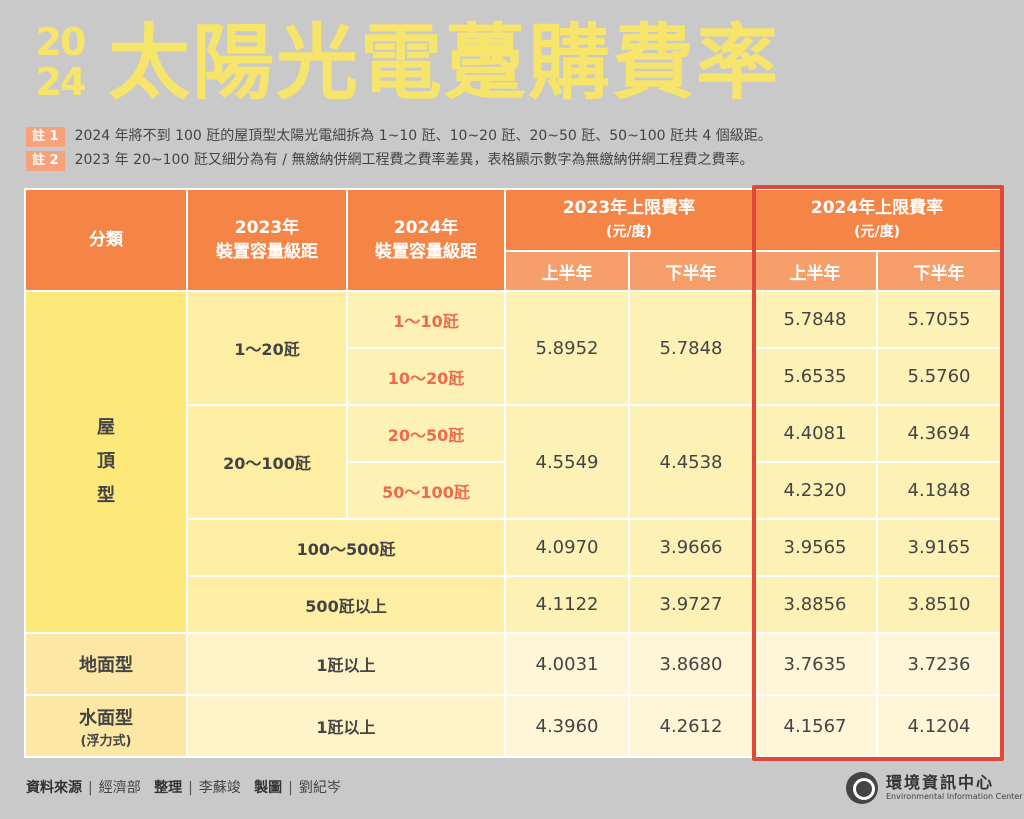  I want to click on range-100-500: 100～500瓩, so click(346, 547).